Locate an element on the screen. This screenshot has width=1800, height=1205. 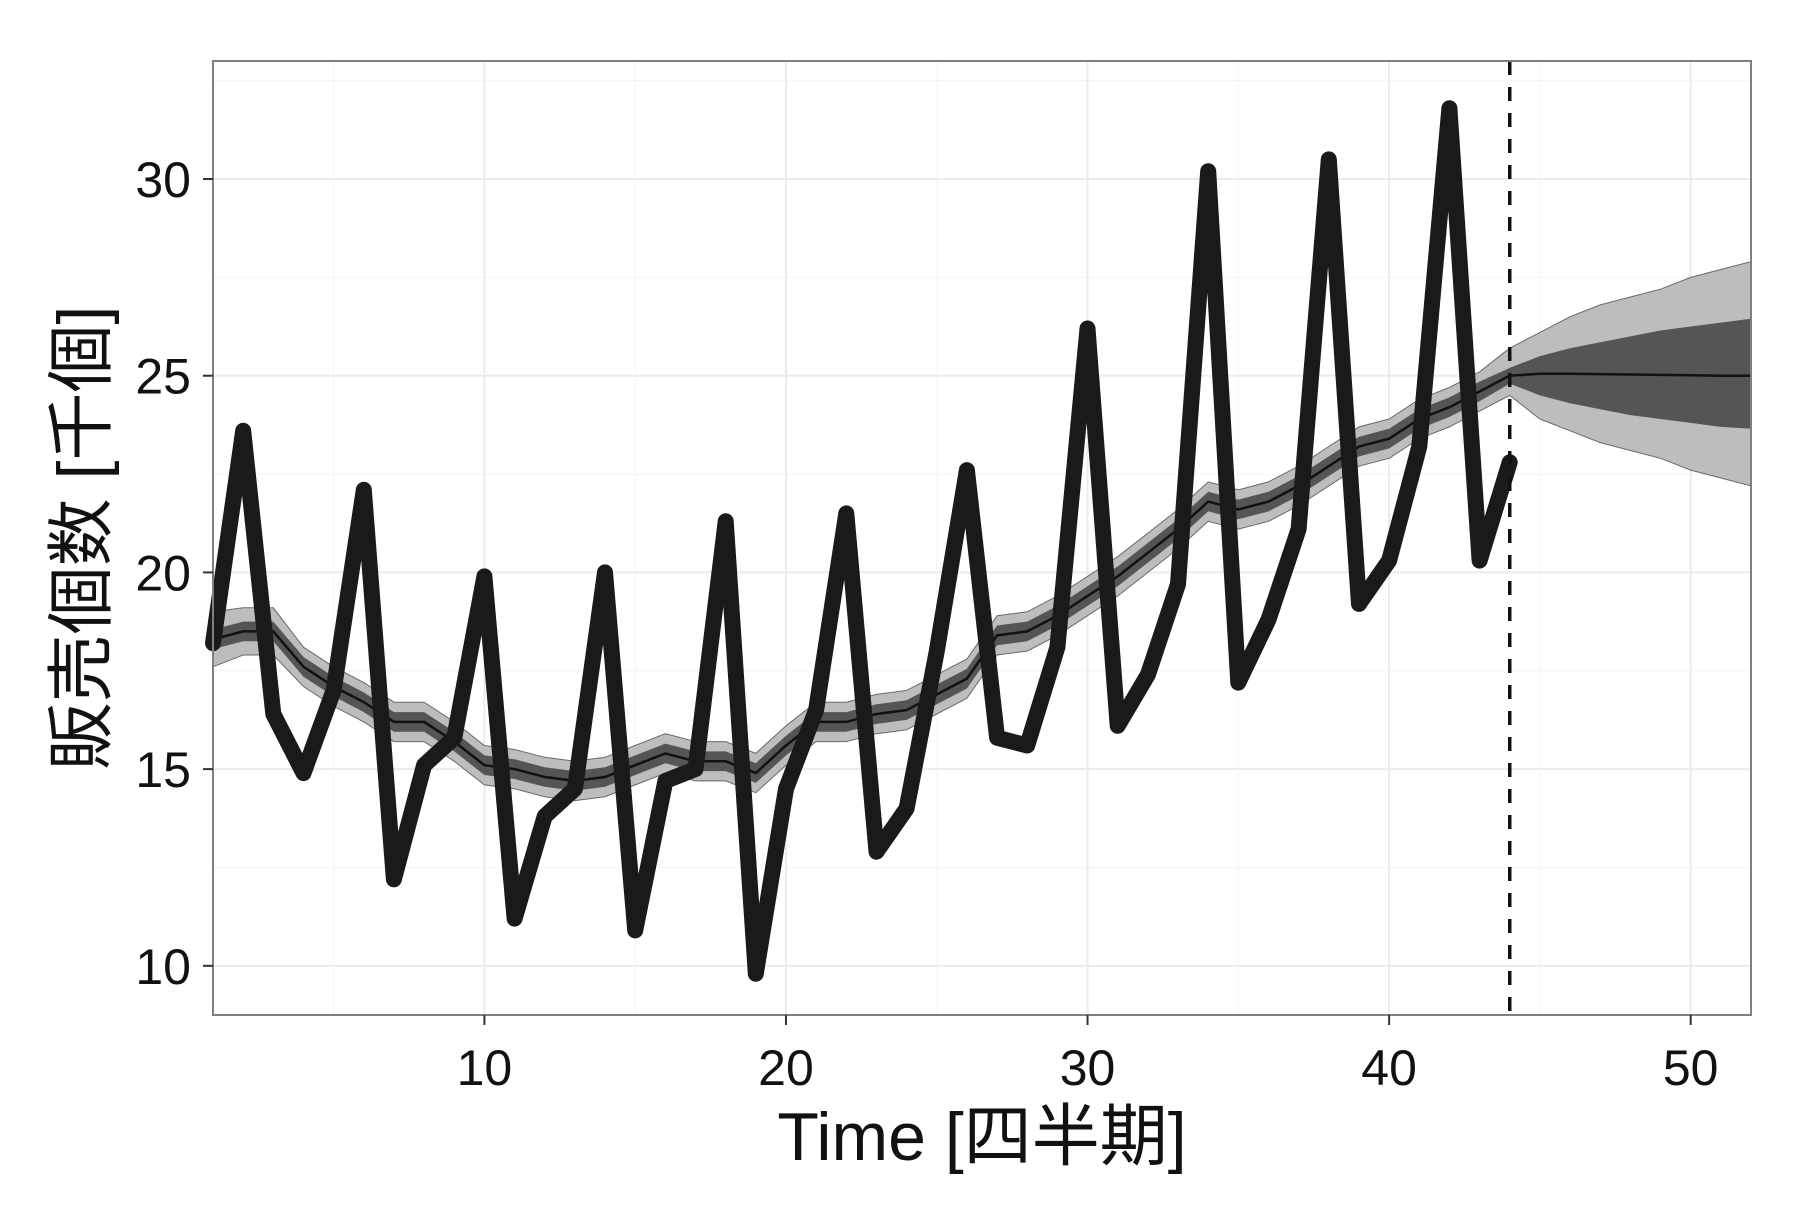
y-tick-label: 25 is located at coordinates (163, 377).